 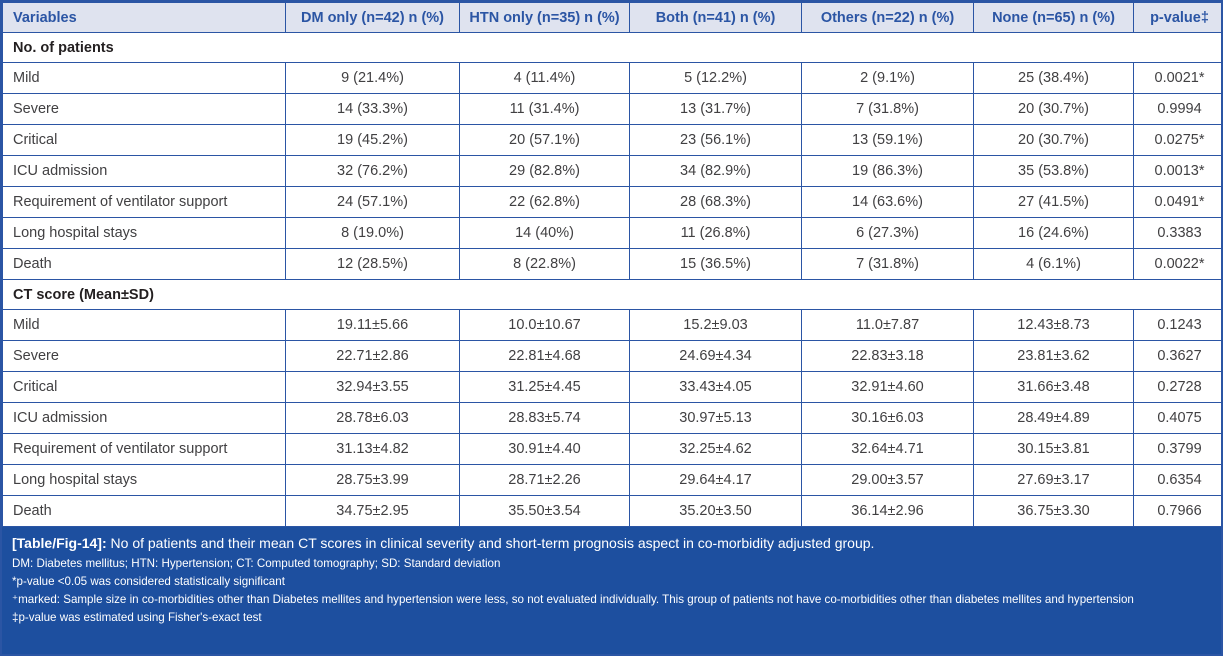 I want to click on value-cell: 6 (27.3%), so click(x=887, y=233).